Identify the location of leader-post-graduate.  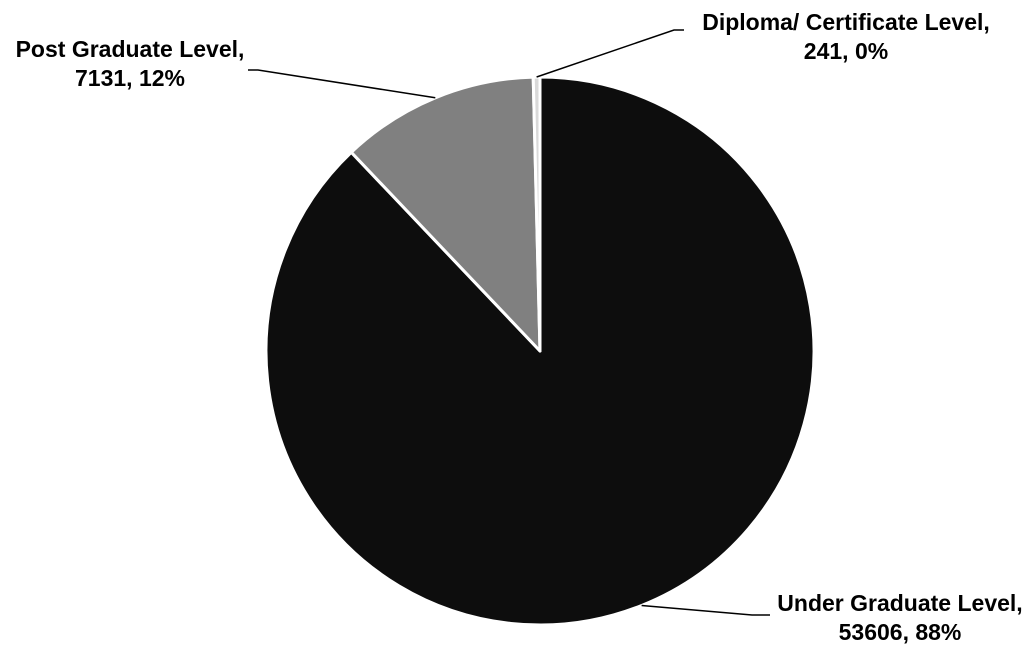
(342, 84).